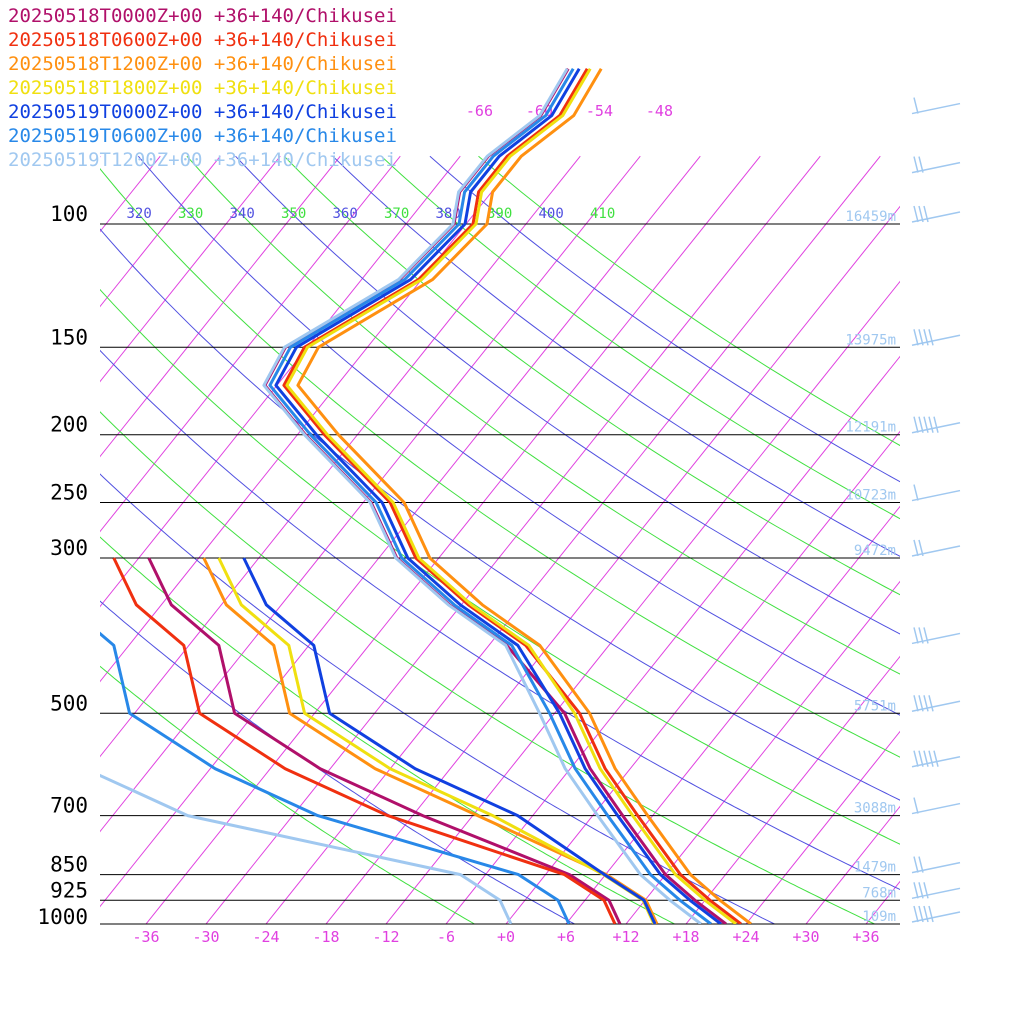  Describe the element at coordinates (566, 937) in the screenshot. I see `temperature-tick-label: +6` at that location.